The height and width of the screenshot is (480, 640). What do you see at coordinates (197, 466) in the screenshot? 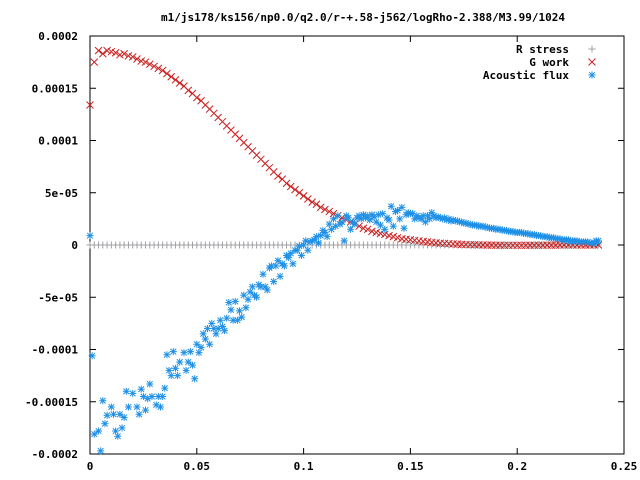
I see `x-tick-label: 0.05` at bounding box center [197, 466].